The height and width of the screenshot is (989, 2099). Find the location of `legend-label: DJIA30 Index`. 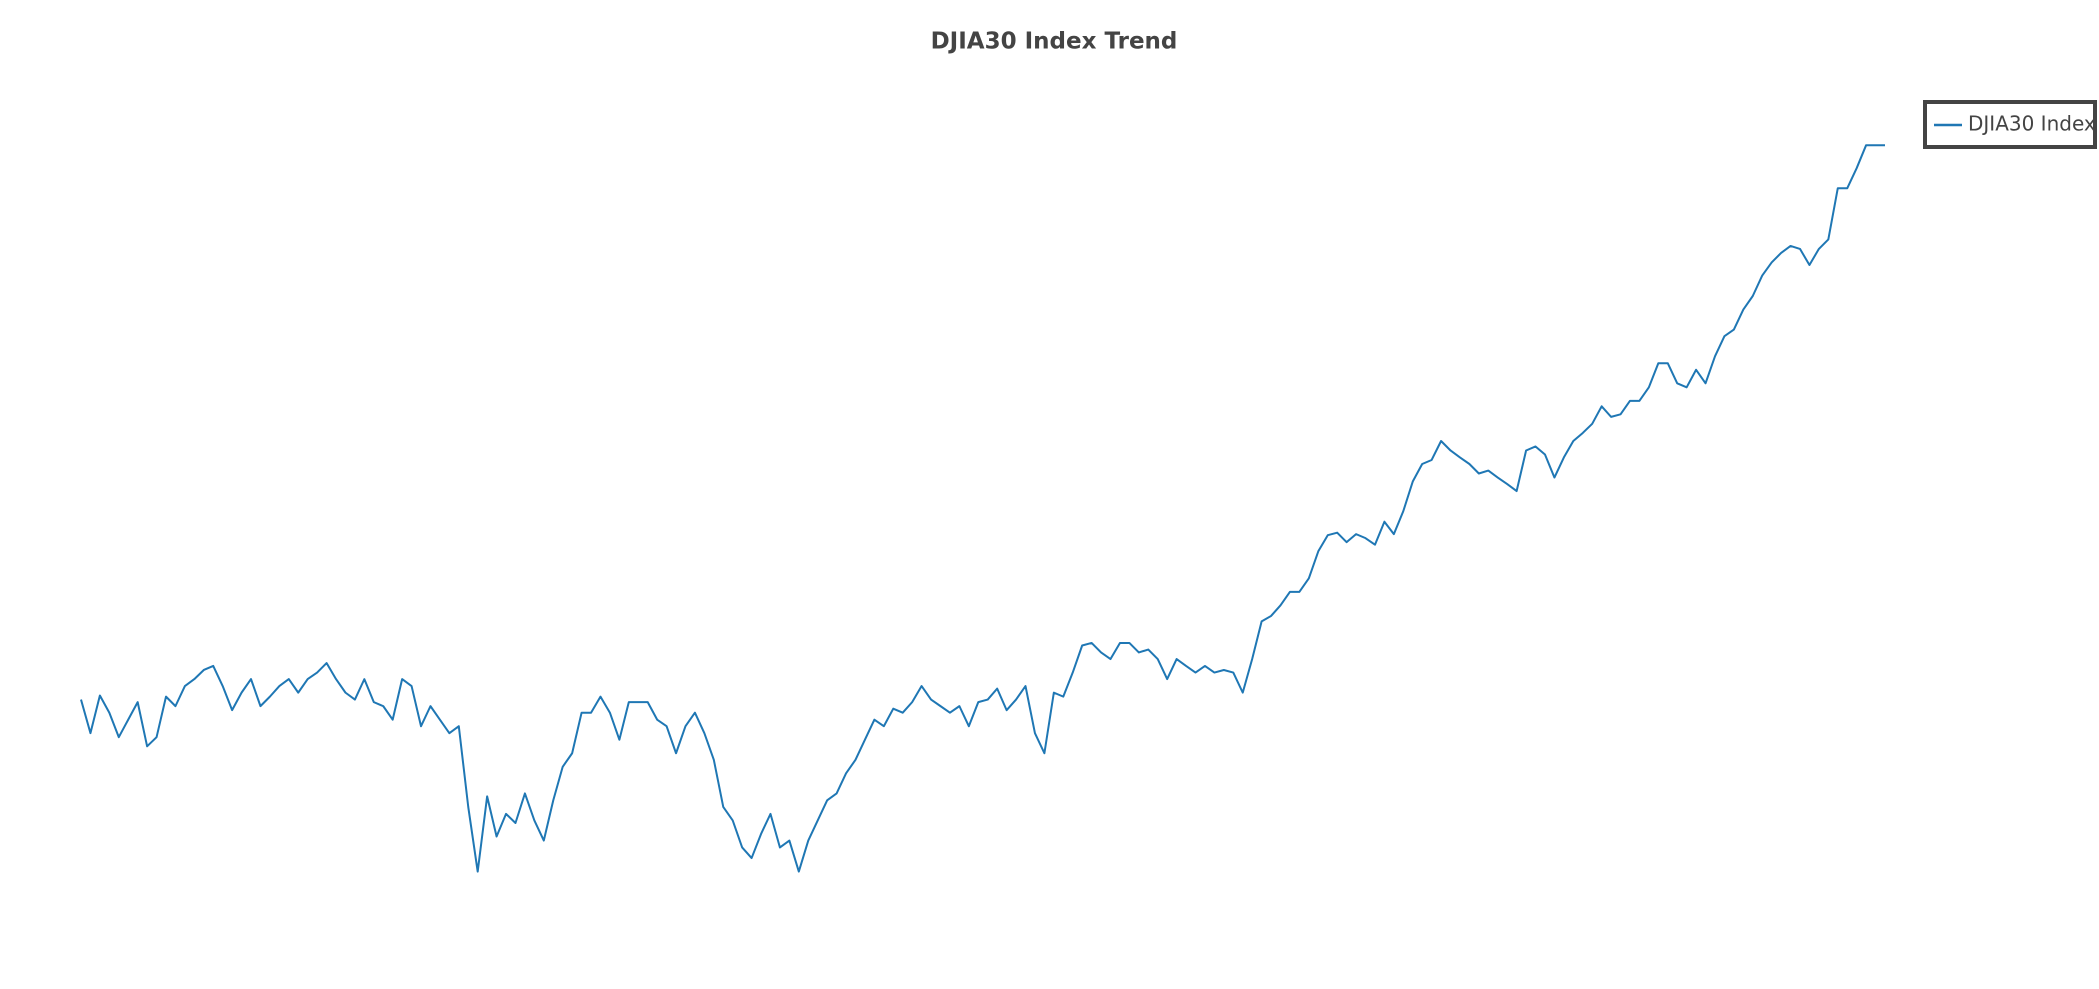

legend-label: DJIA30 Index is located at coordinates (2032, 124).